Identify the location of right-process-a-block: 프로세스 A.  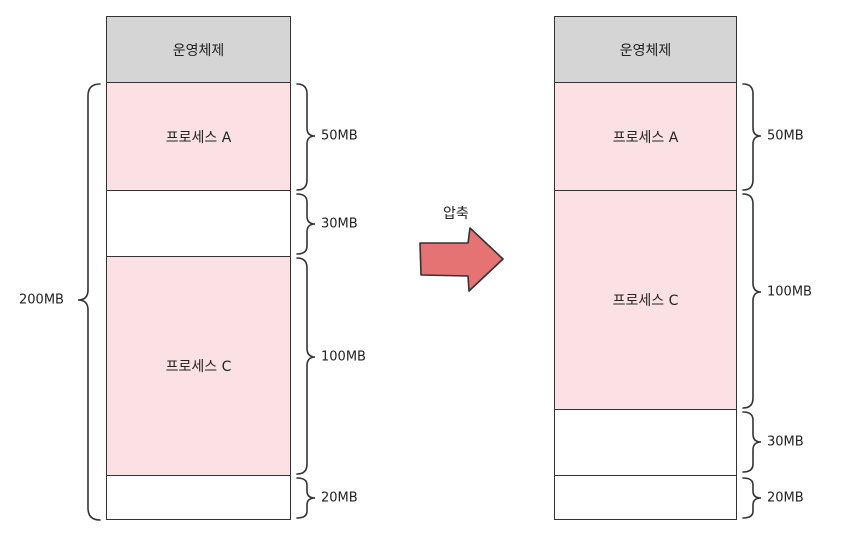
(645, 137).